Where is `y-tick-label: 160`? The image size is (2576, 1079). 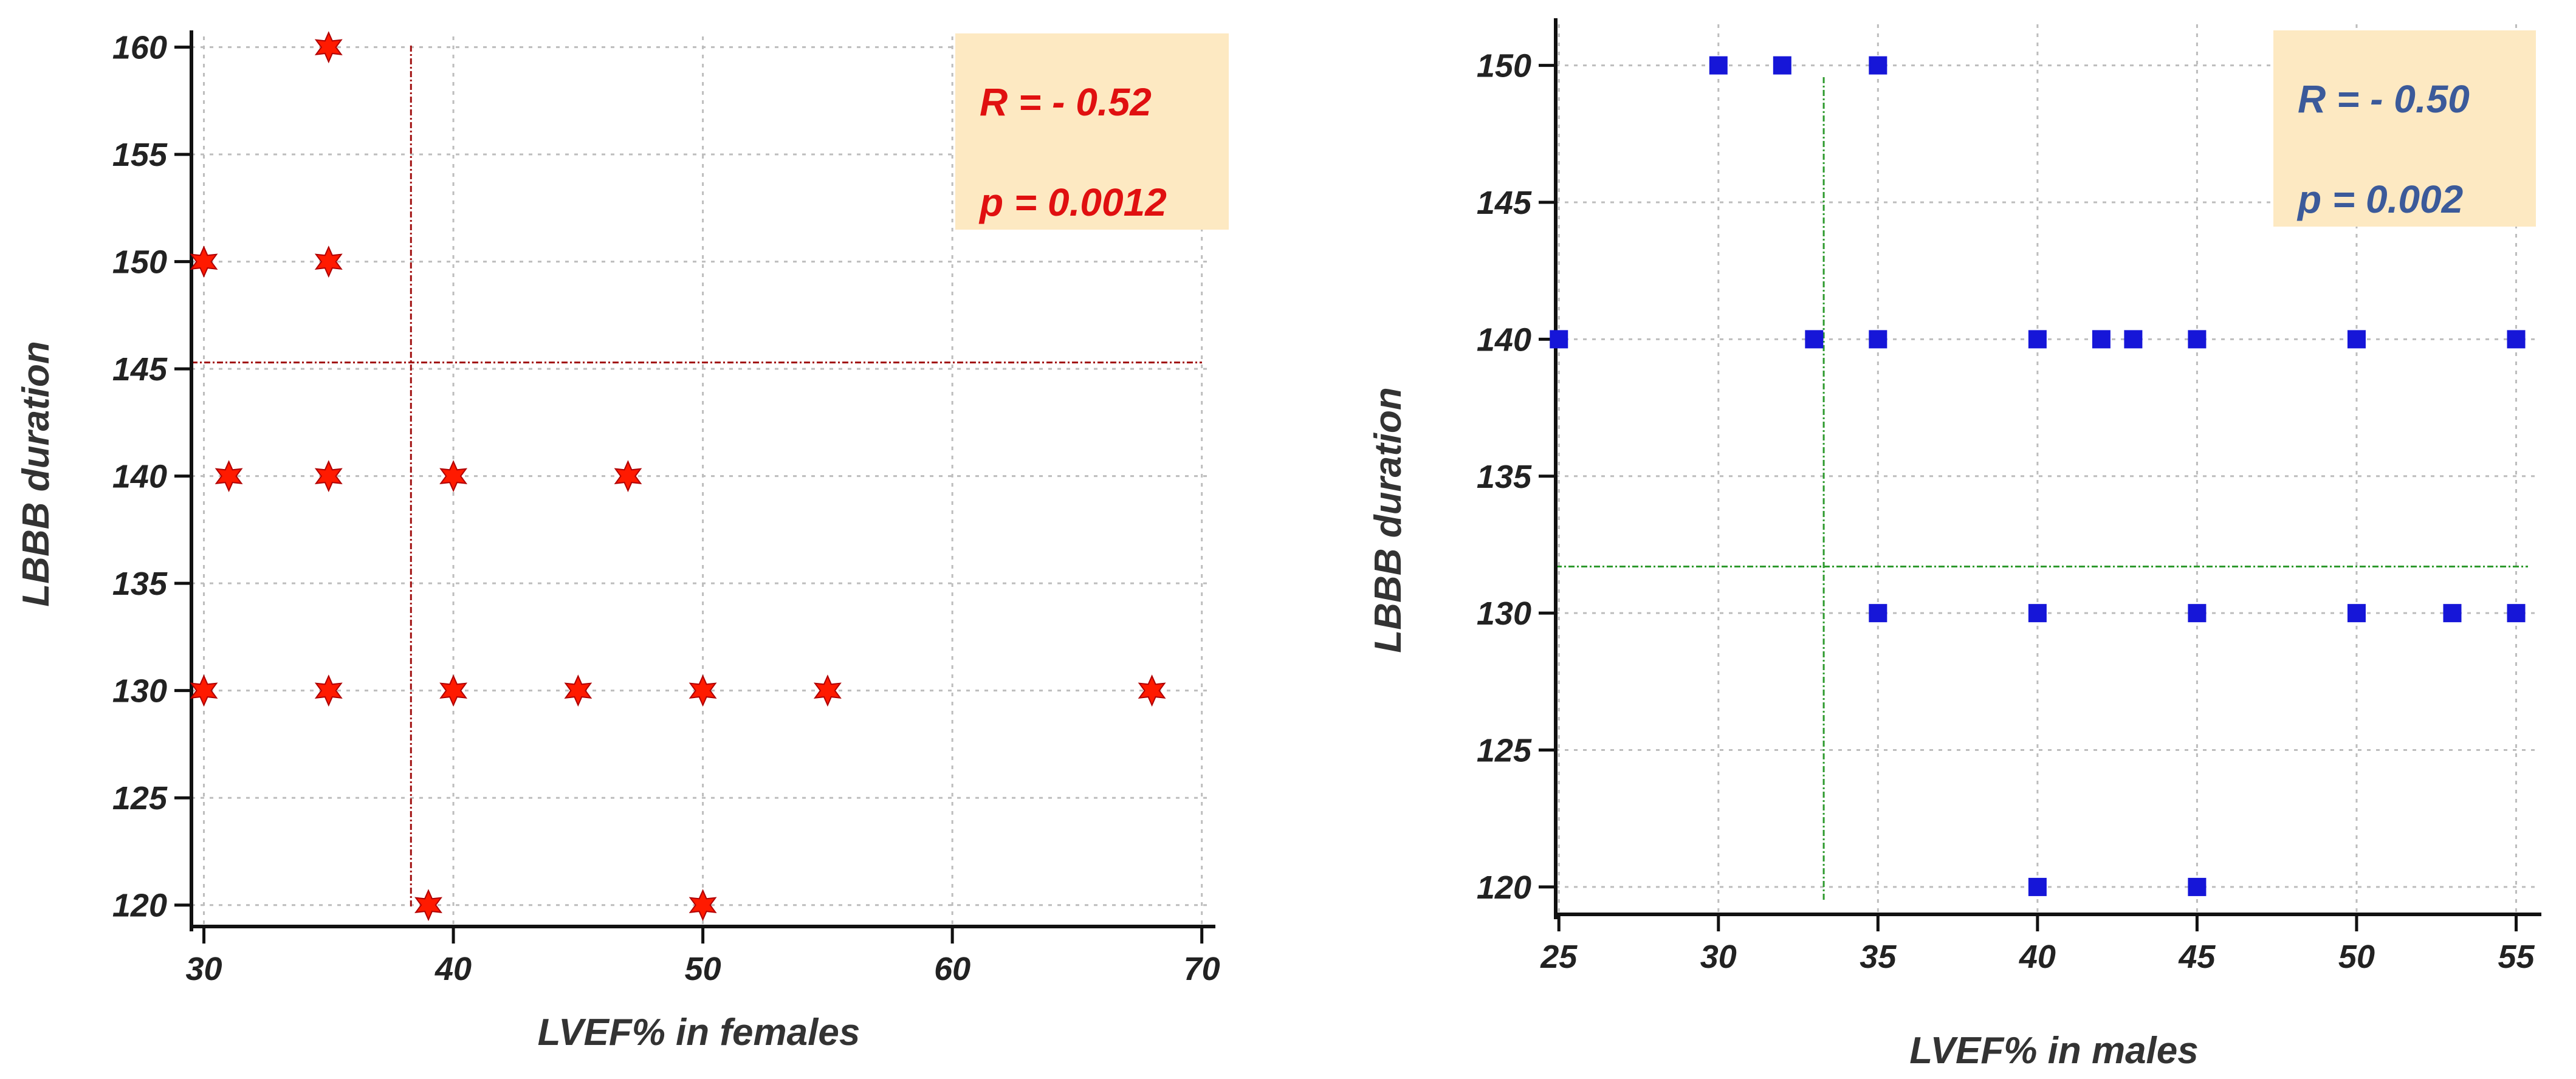 y-tick-label: 160 is located at coordinates (139, 48).